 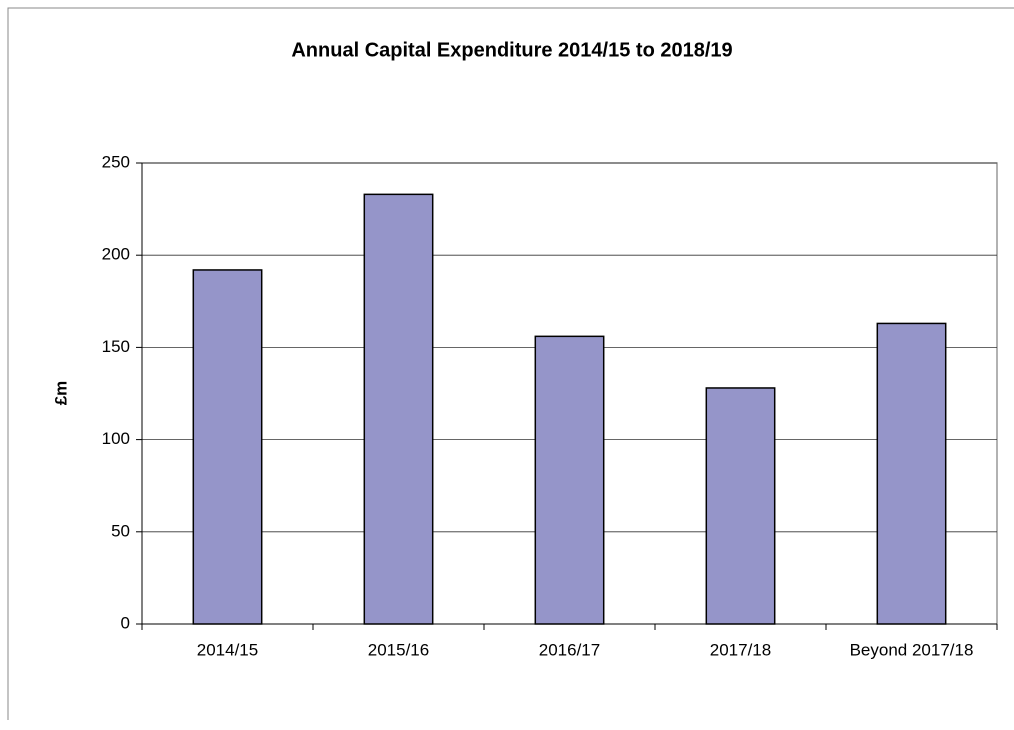 I want to click on x-tick-label: 2014/15, so click(x=227, y=649).